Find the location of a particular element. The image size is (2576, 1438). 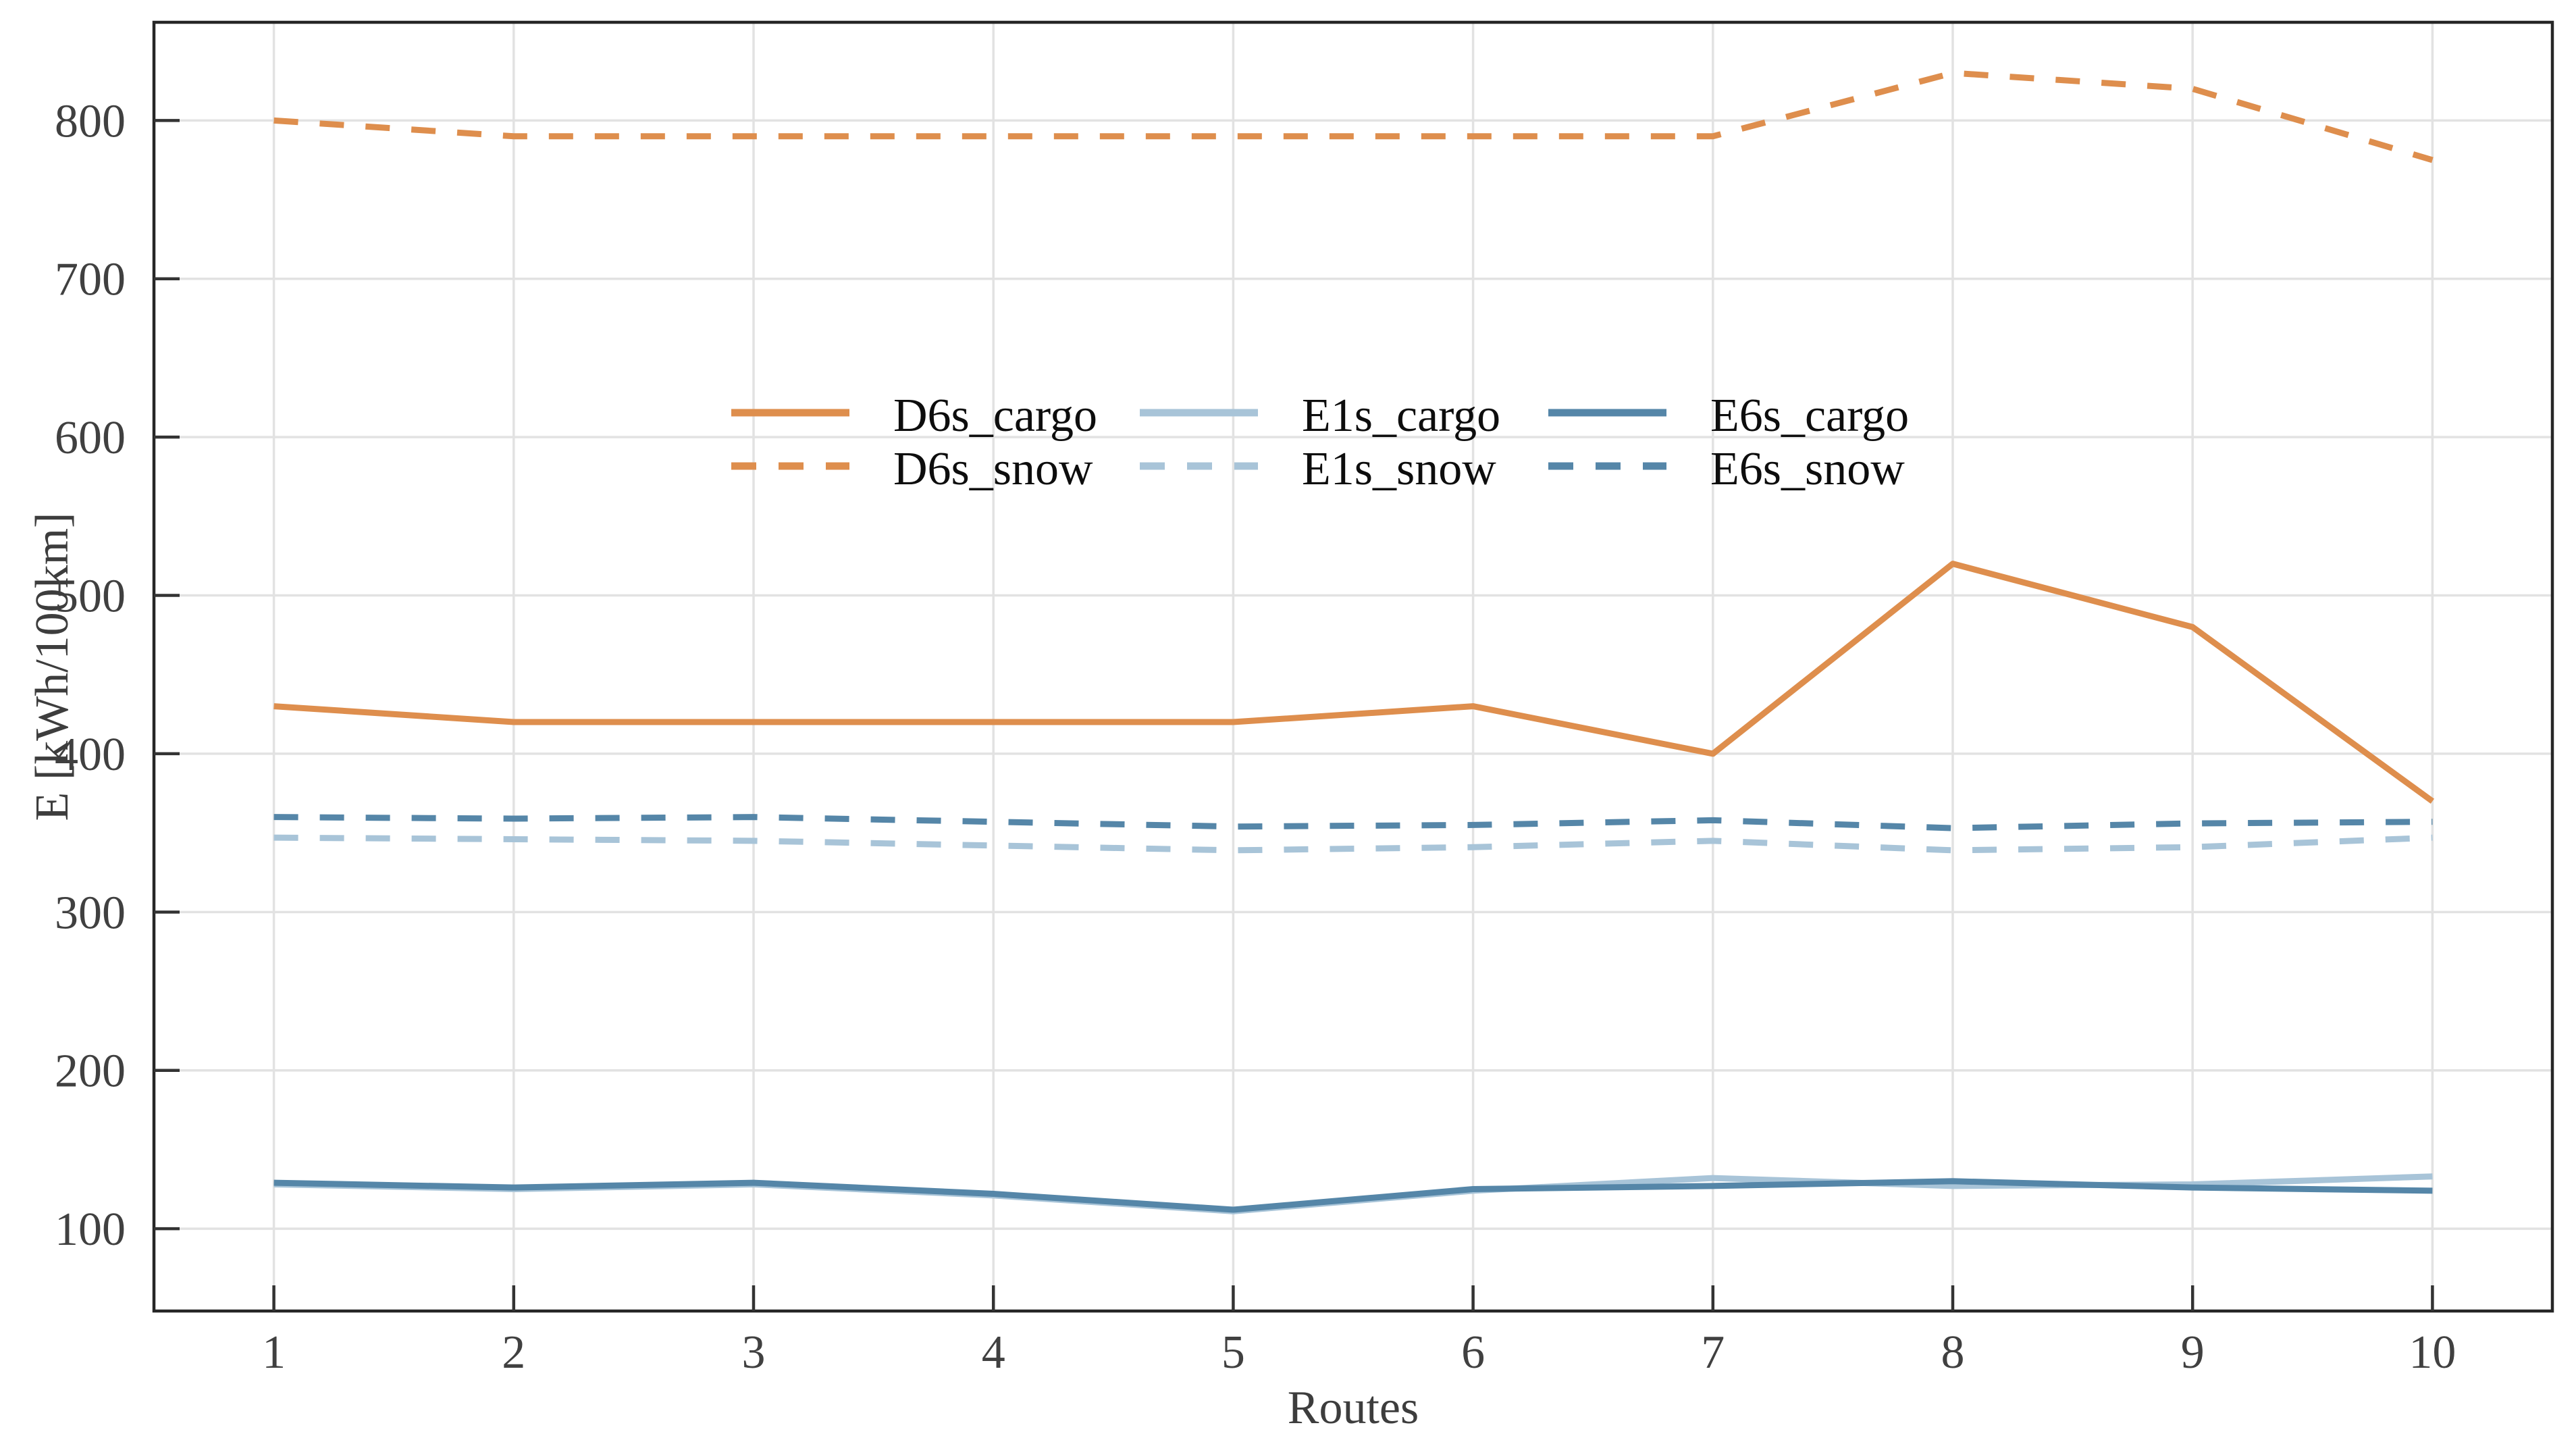

legend-label-E1s_cargo: E1s_cargo is located at coordinates (1401, 416).